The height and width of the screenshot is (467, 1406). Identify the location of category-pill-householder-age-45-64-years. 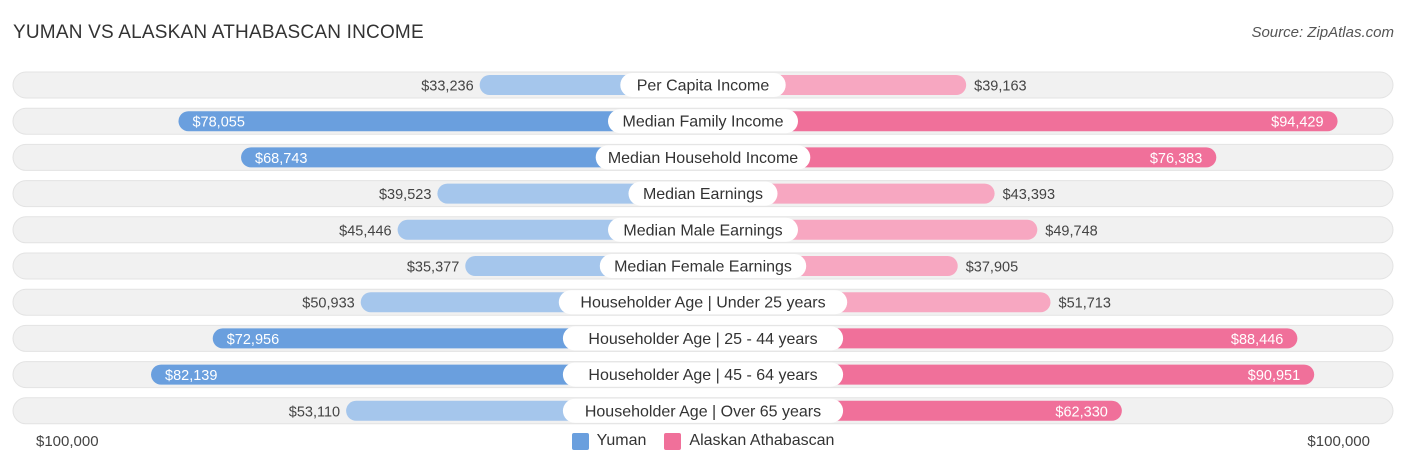
(703, 374).